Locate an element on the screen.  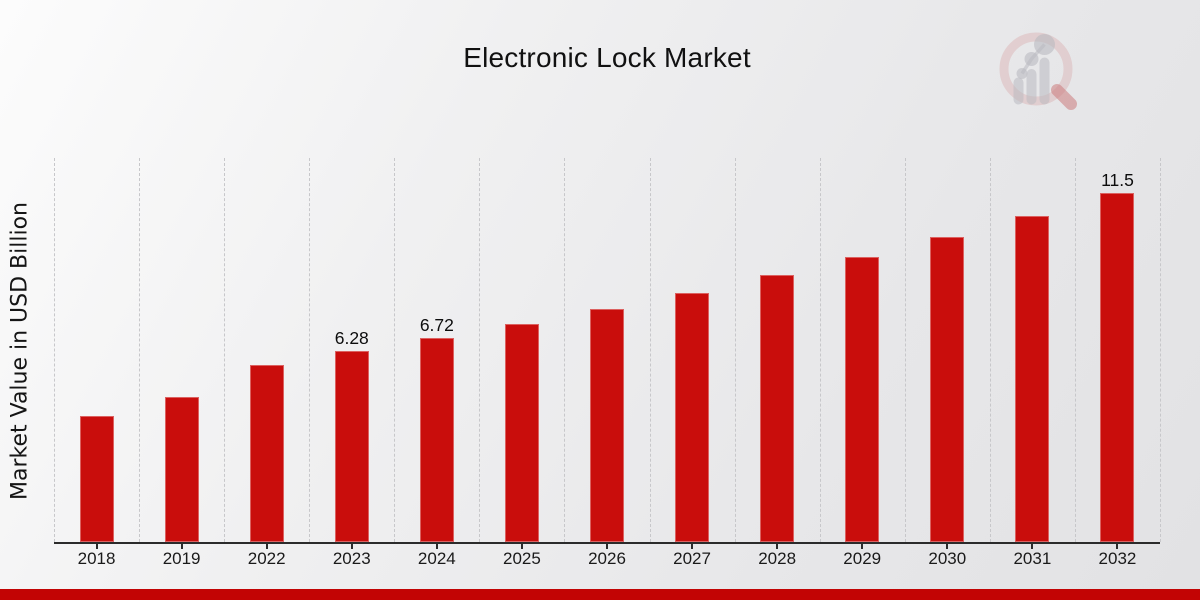
bar-value-label: 6.72 is located at coordinates (436, 325).